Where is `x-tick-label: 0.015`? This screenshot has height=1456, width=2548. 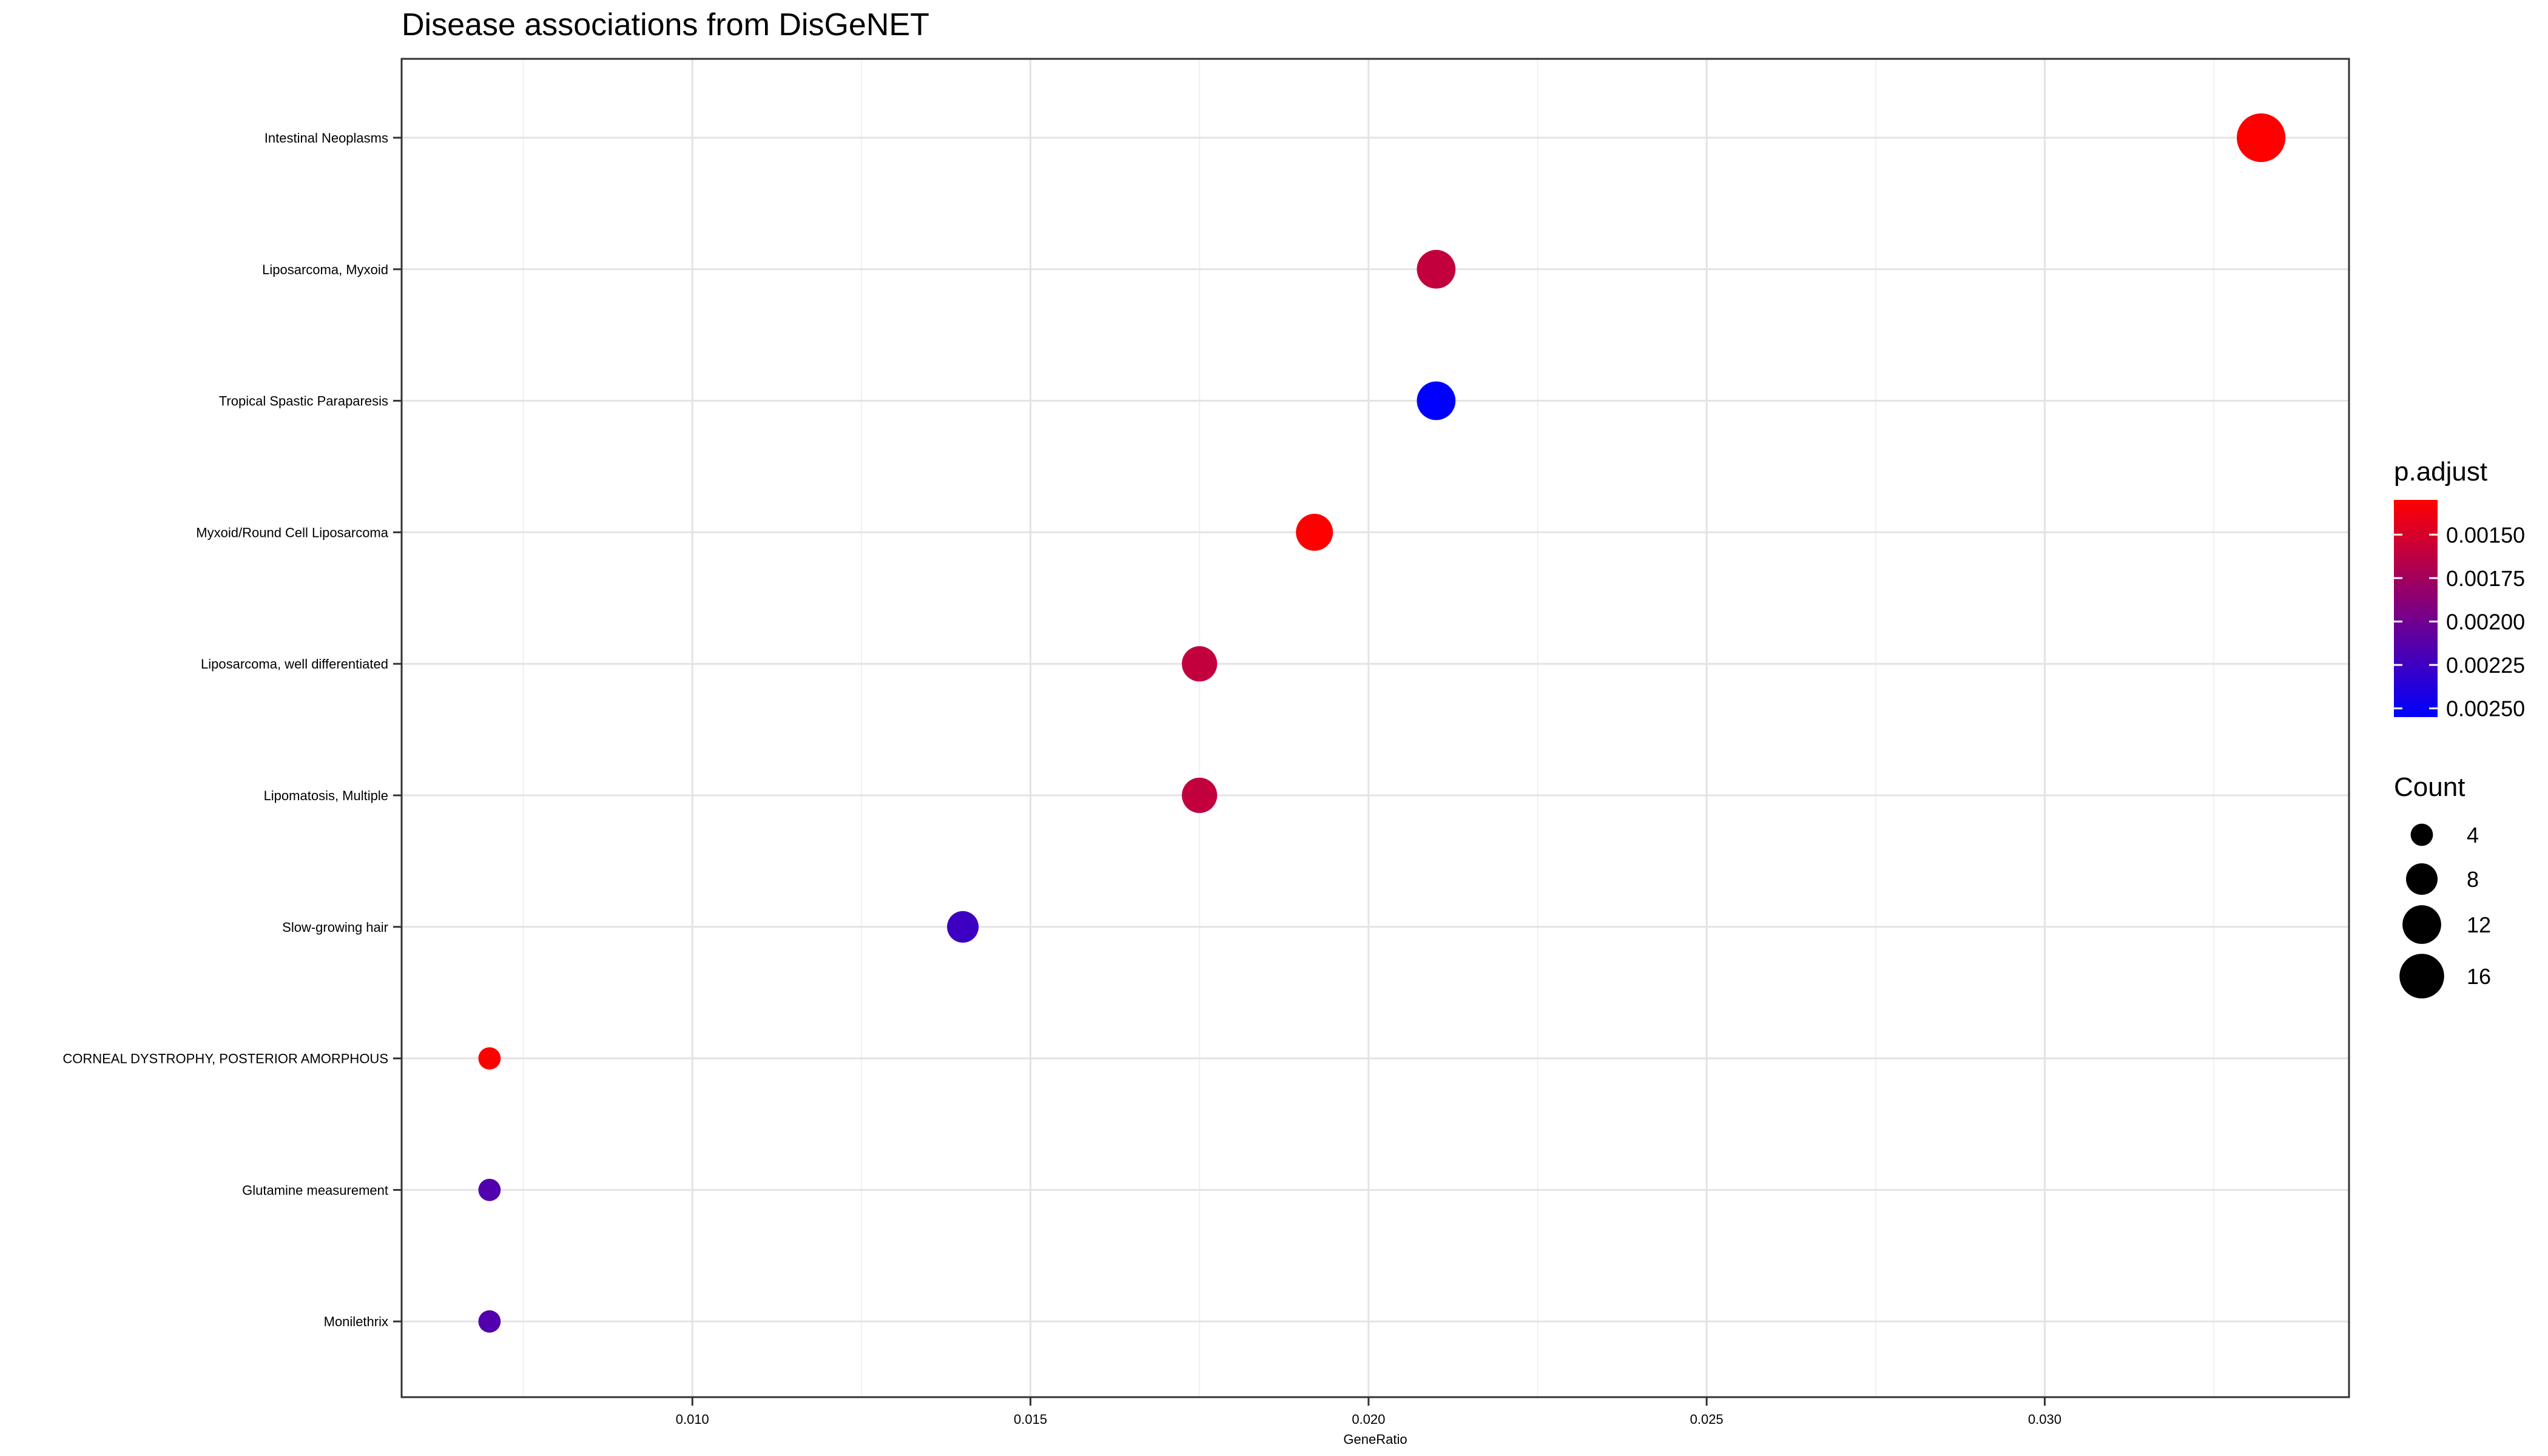 x-tick-label: 0.015 is located at coordinates (1030, 1419).